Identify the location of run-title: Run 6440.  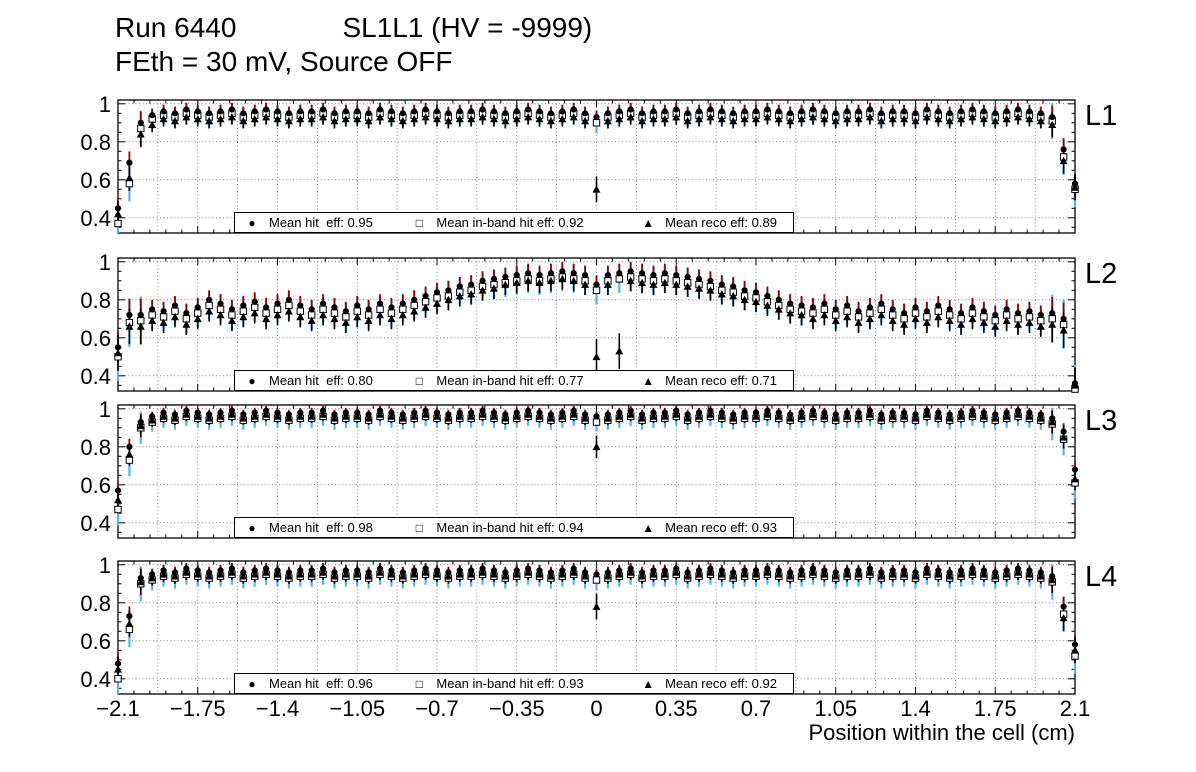
(176, 27).